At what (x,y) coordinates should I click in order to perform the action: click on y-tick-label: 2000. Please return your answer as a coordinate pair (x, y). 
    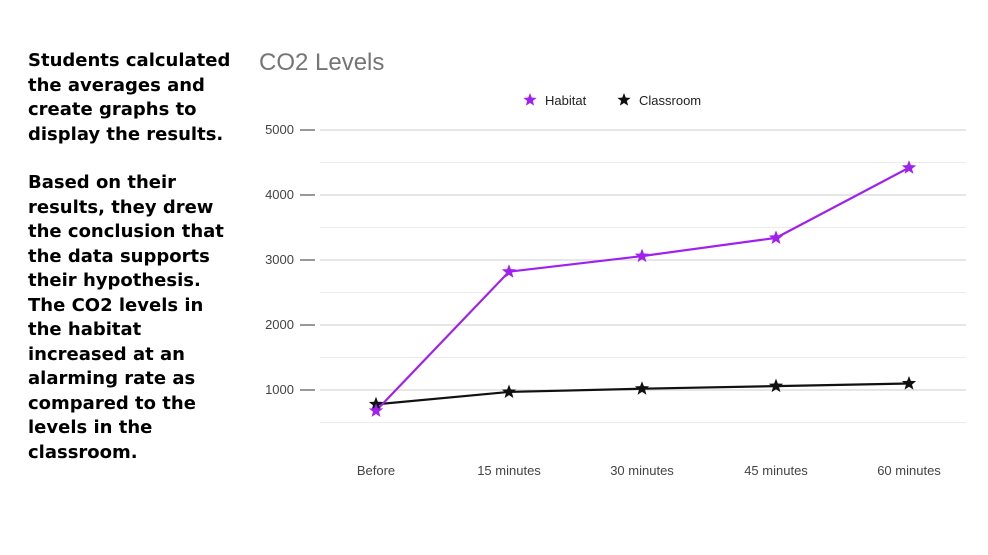
    Looking at the image, I should click on (279, 324).